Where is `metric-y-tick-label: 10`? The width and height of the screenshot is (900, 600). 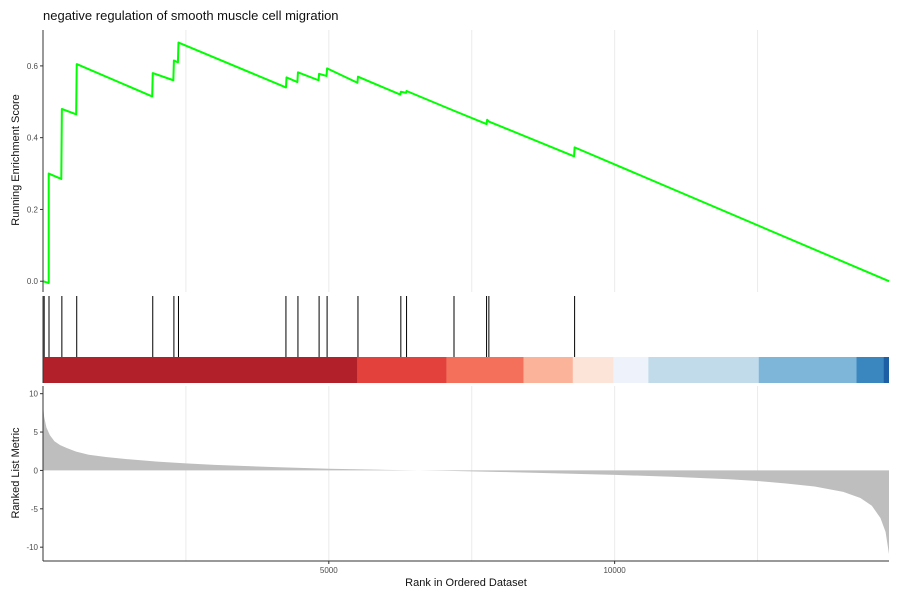 metric-y-tick-label: 10 is located at coordinates (33, 394).